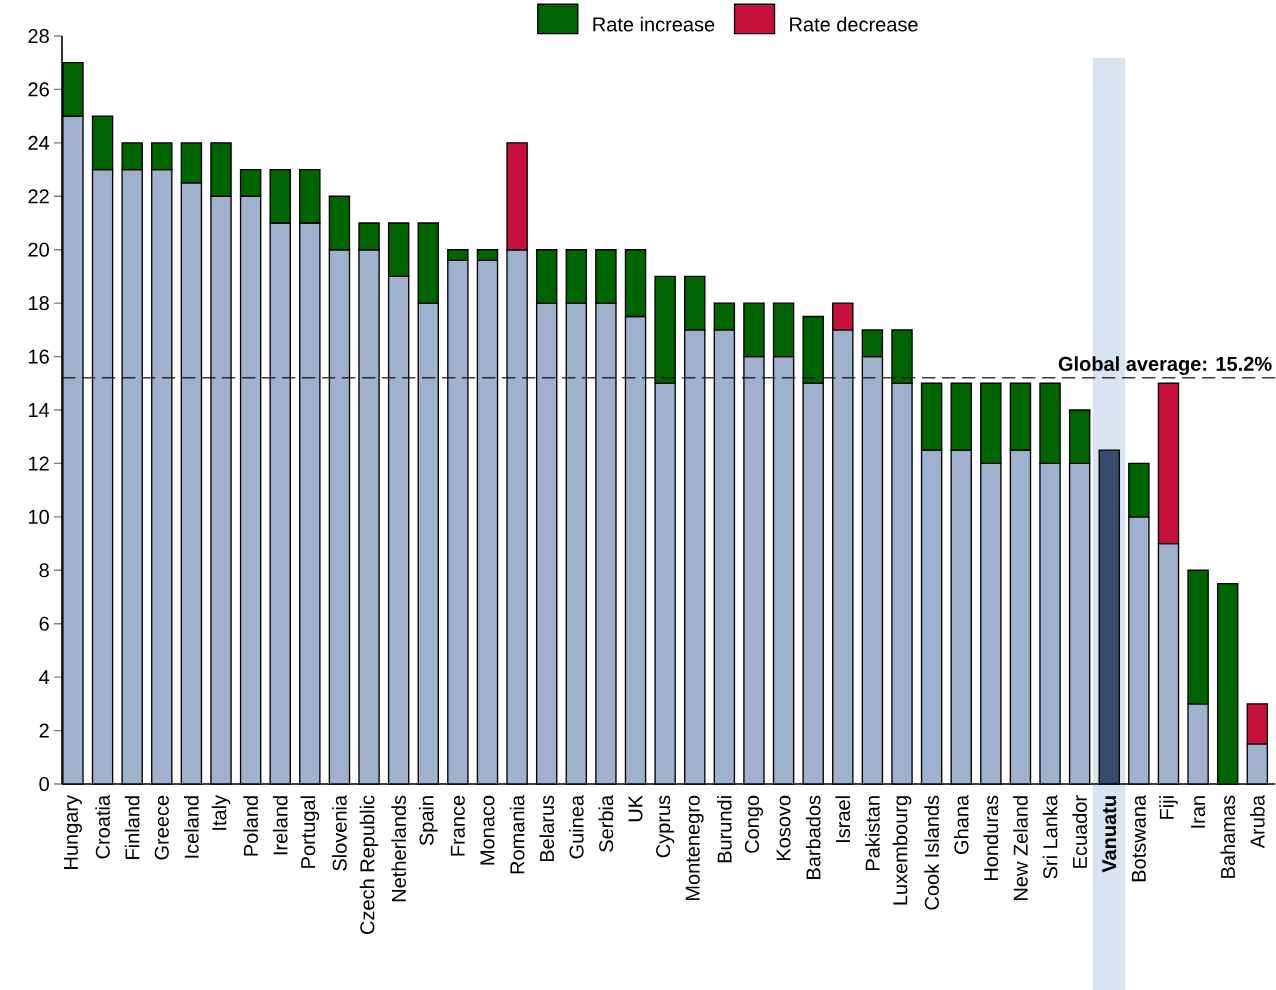 The image size is (1276, 990). What do you see at coordinates (517, 834) in the screenshot?
I see `x-tick-label: Romania` at bounding box center [517, 834].